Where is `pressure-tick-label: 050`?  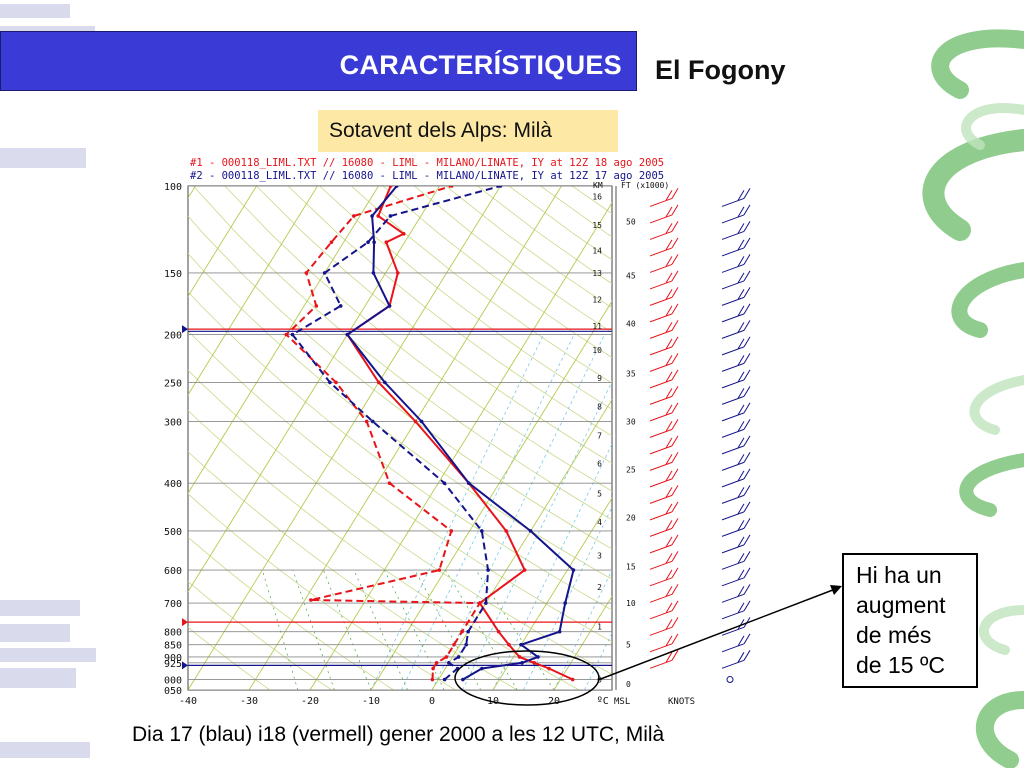
pressure-tick-label: 050 is located at coordinates (173, 691).